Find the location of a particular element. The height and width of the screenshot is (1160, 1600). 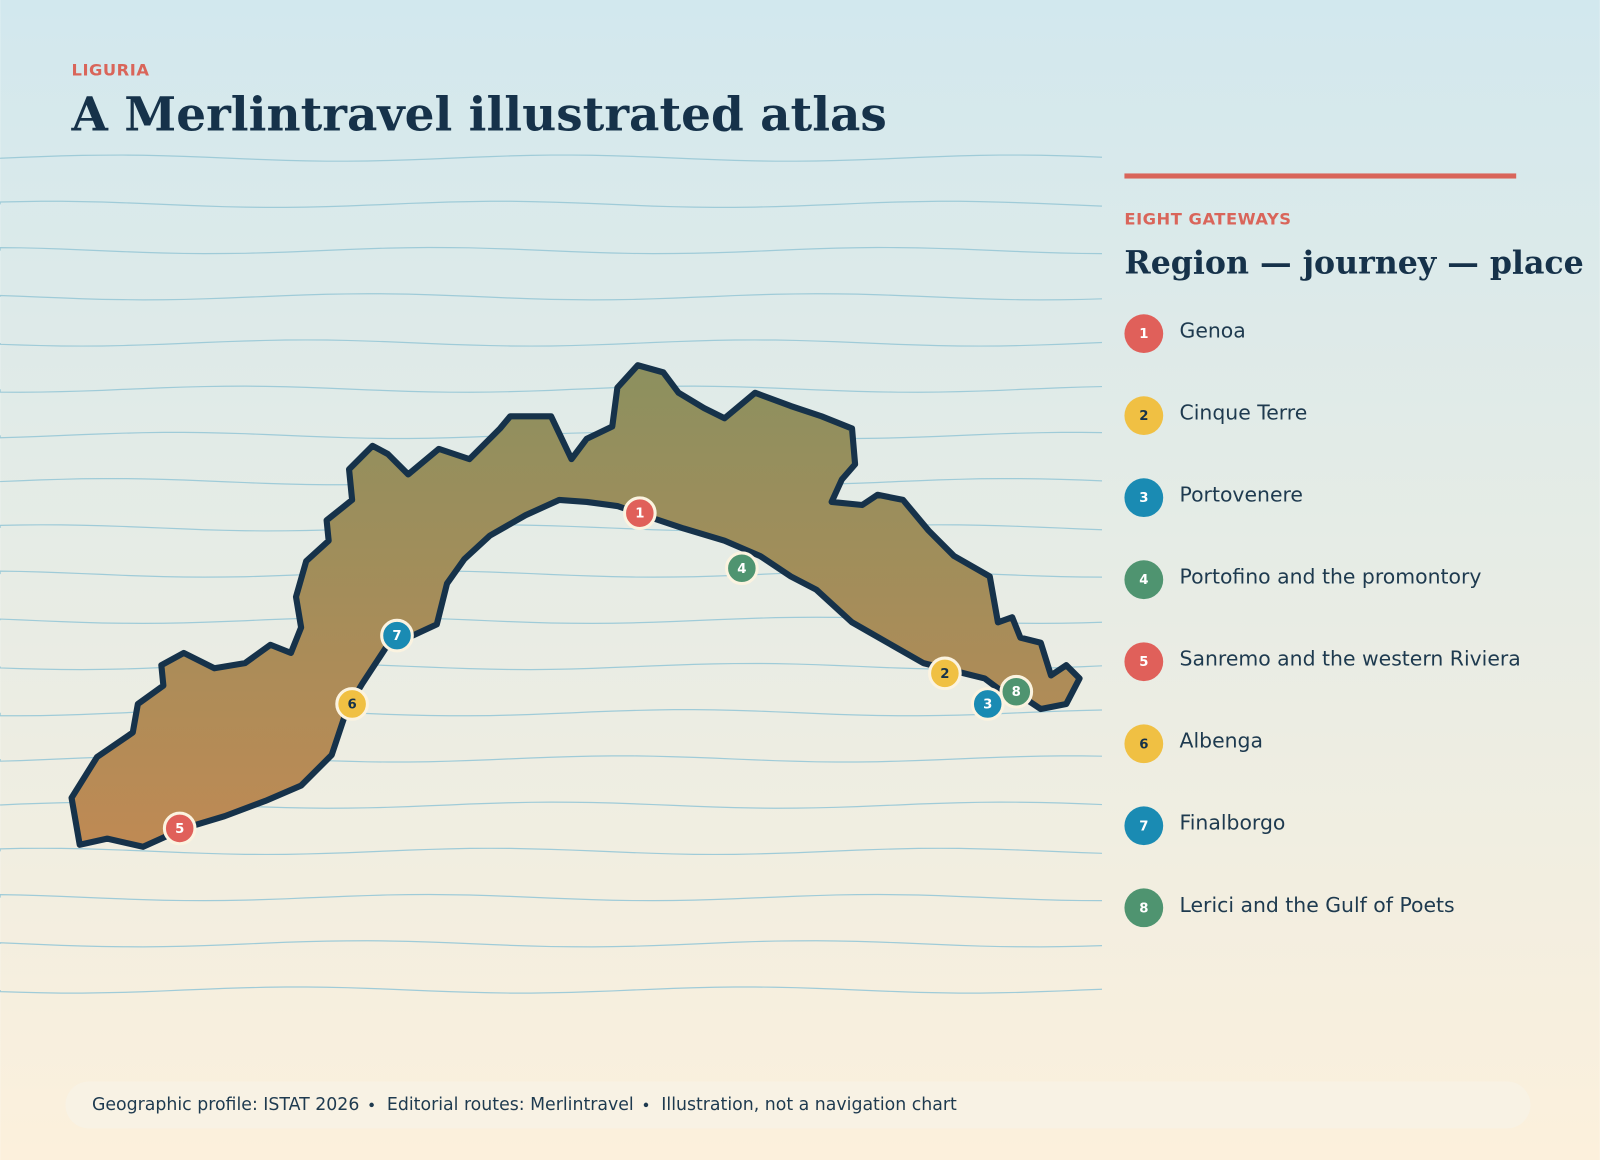

map-marker-number: 2 is located at coordinates (944, 674).